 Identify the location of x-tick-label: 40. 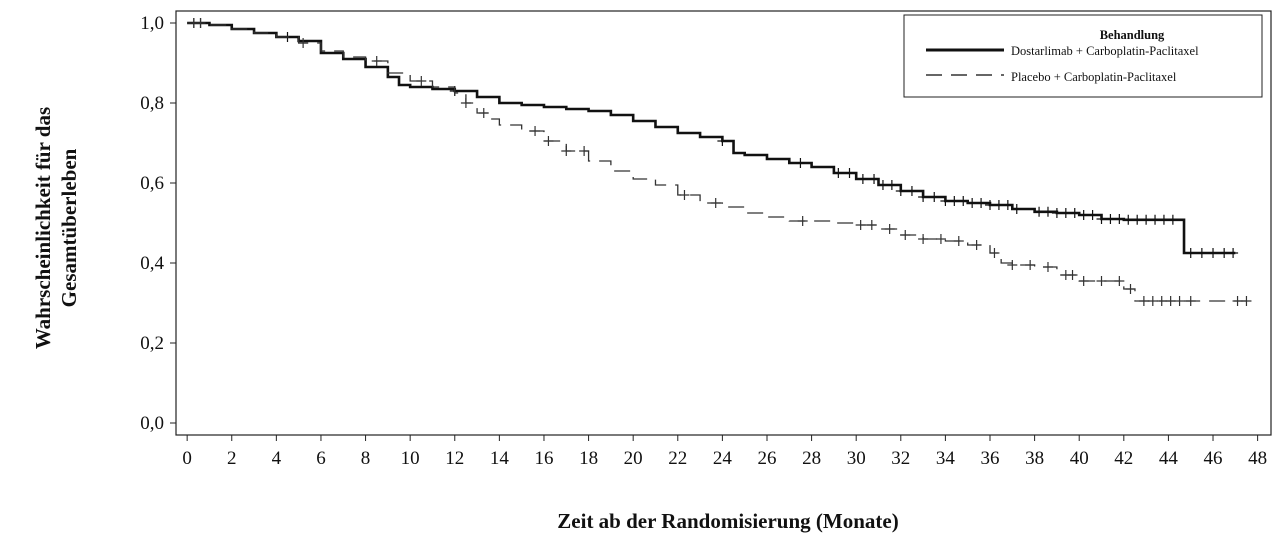
(1079, 458).